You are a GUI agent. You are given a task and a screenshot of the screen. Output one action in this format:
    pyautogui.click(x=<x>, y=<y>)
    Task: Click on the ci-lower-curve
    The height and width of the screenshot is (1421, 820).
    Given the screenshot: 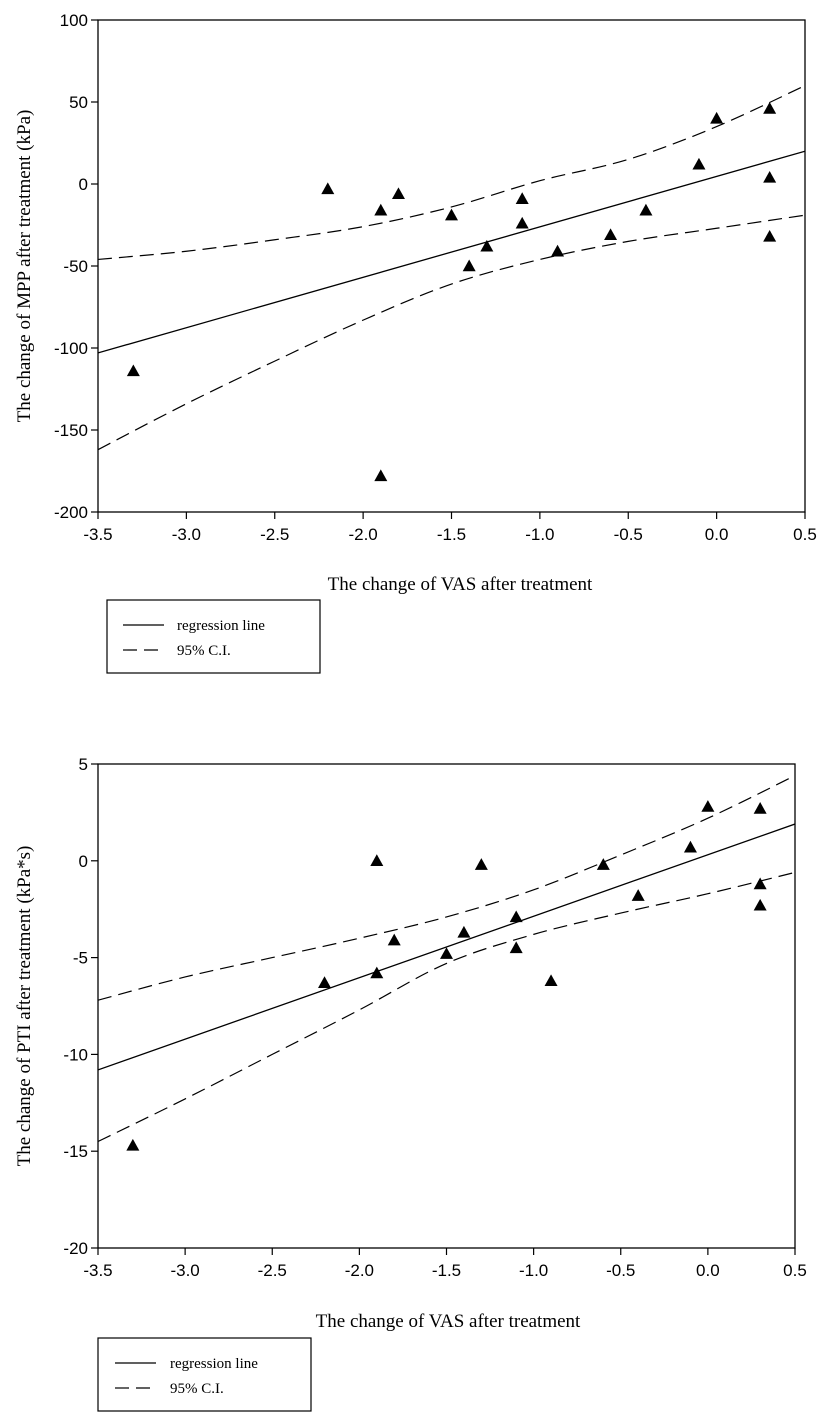 What is the action you would take?
    pyautogui.click(x=451, y=332)
    